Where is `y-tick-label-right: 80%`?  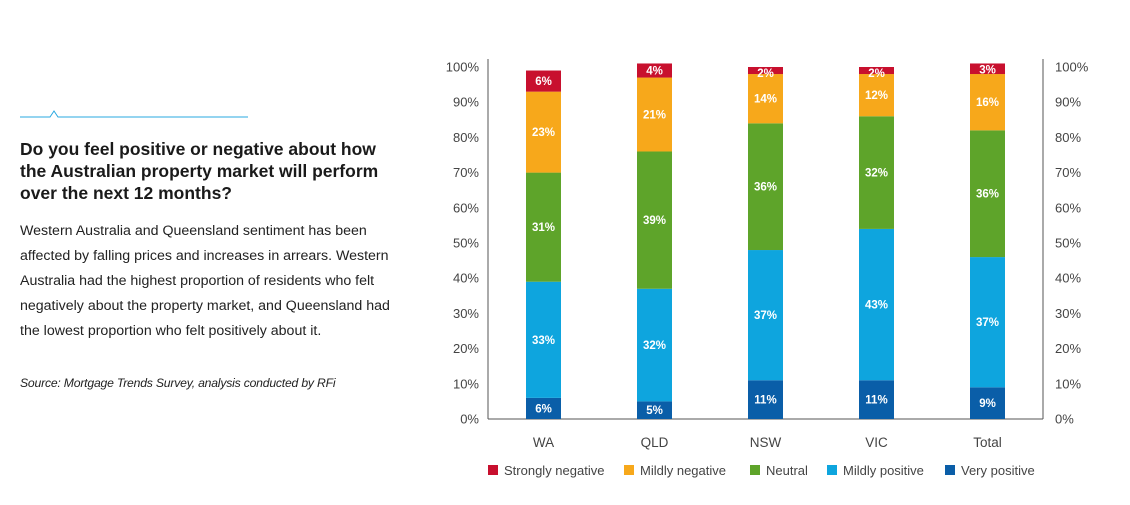
y-tick-label-right: 80% is located at coordinates (1068, 137).